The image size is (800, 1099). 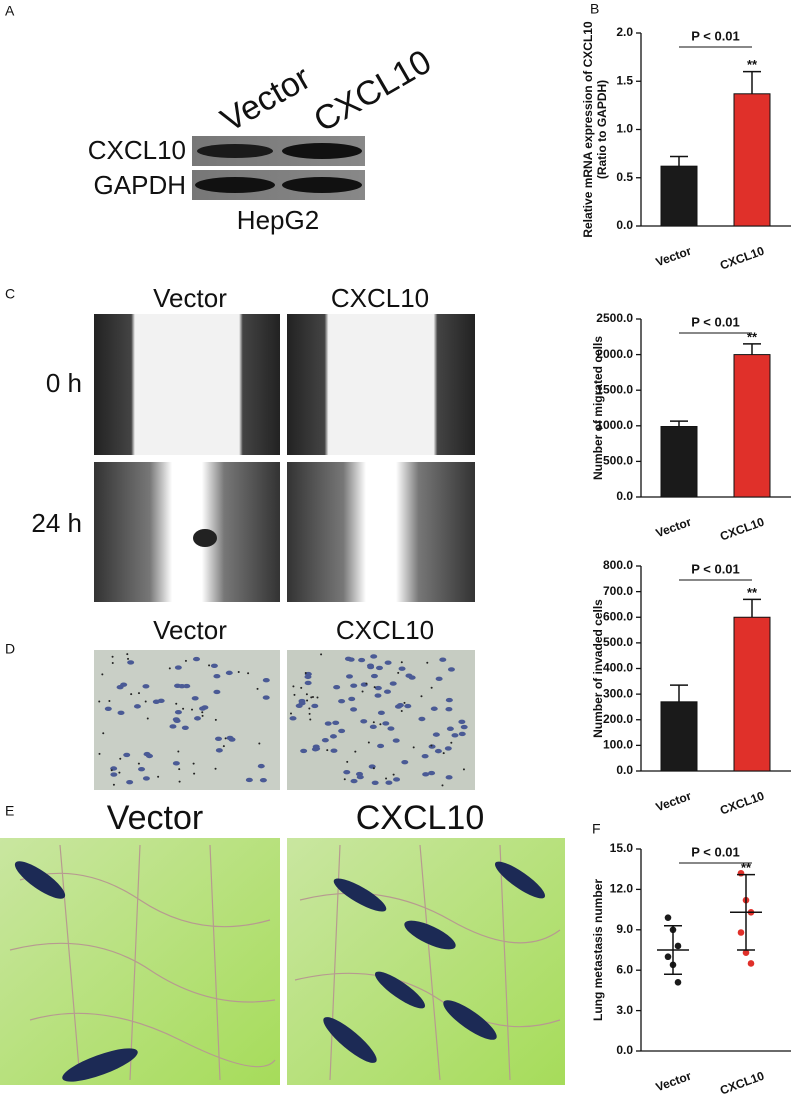 I want to click on y-axis-label: Relative mRNA expression of CXCL10, so click(x=588, y=129).